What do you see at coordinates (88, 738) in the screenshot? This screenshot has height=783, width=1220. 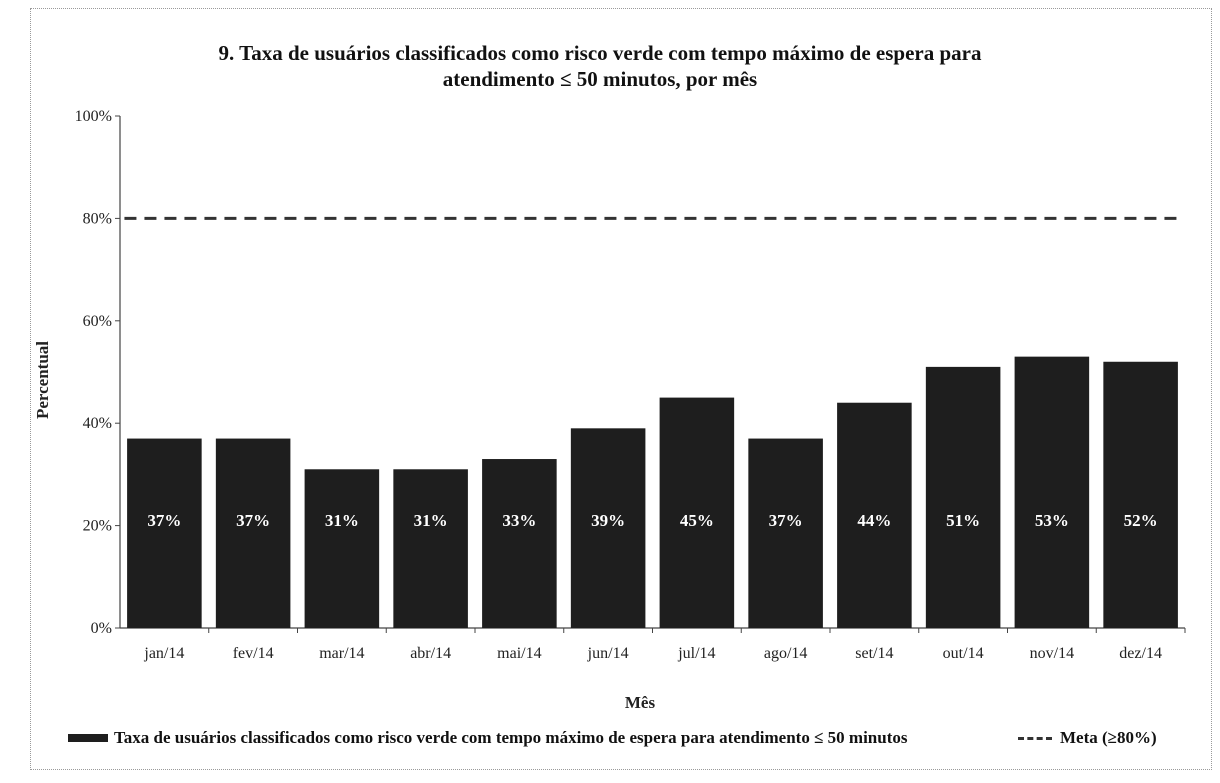 I see `legend-bar-swatch` at bounding box center [88, 738].